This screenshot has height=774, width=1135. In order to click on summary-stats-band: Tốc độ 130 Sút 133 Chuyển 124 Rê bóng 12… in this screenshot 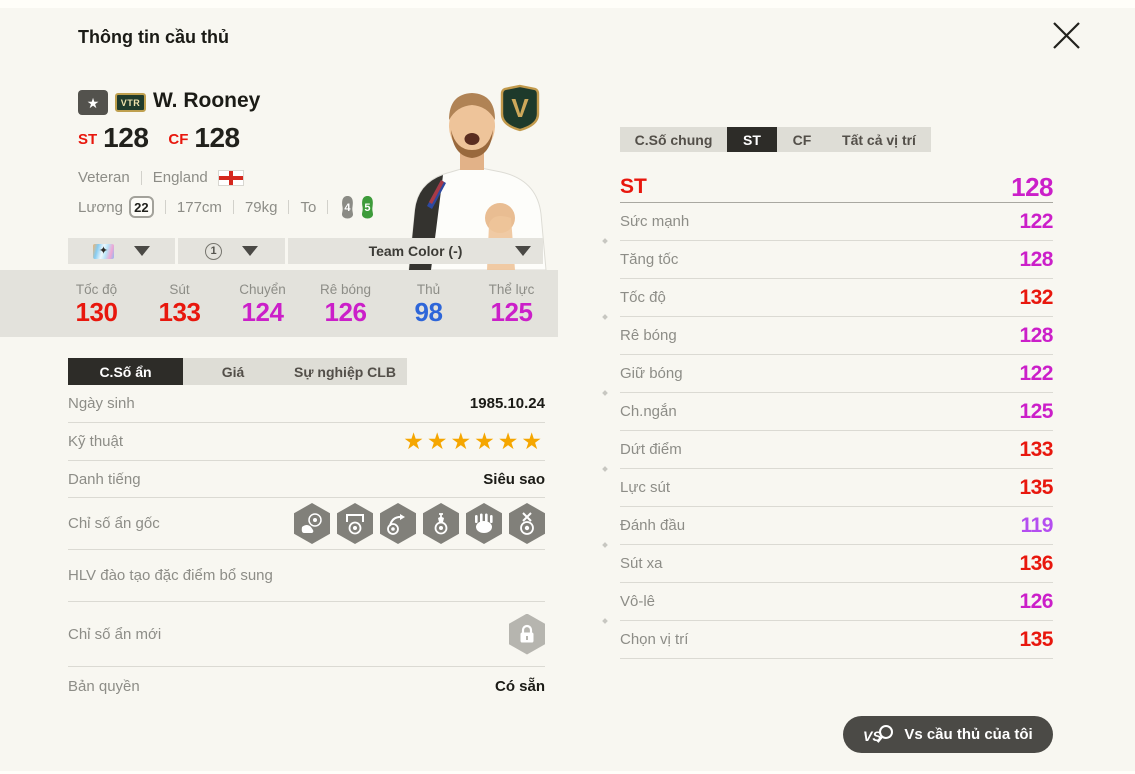, I will do `click(279, 303)`.